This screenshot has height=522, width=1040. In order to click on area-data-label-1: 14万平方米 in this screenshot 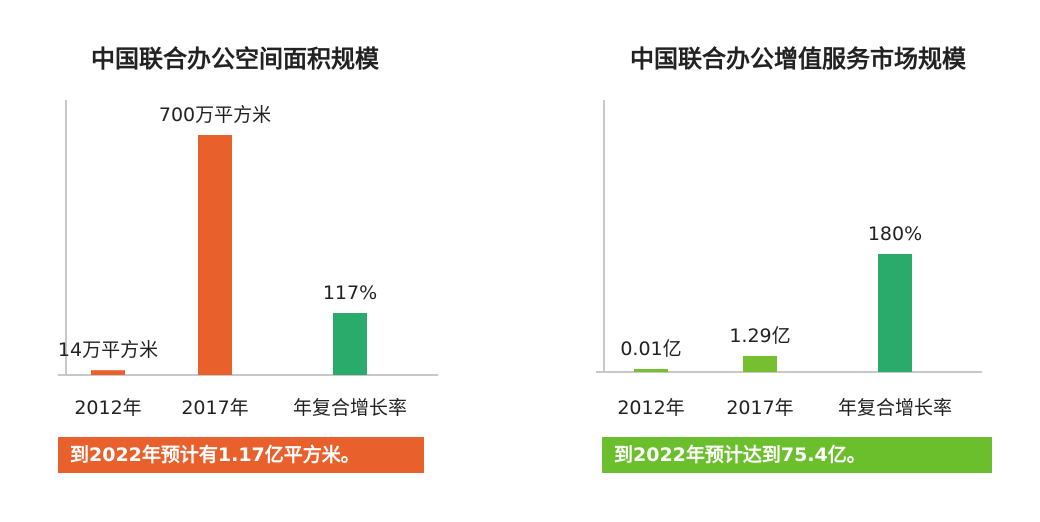, I will do `click(108, 350)`.